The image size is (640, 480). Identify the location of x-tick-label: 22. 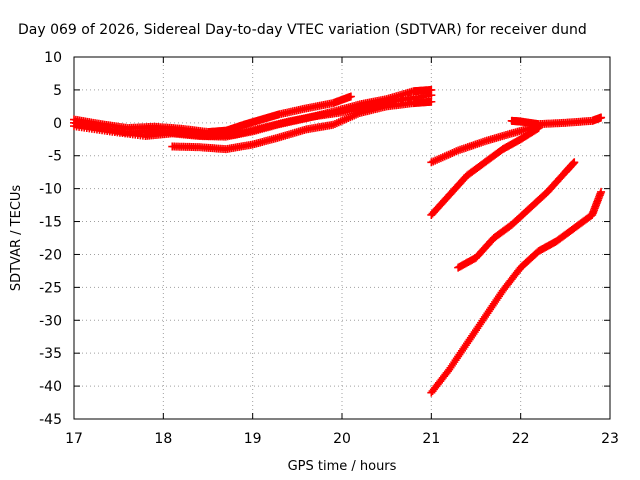
(521, 439).